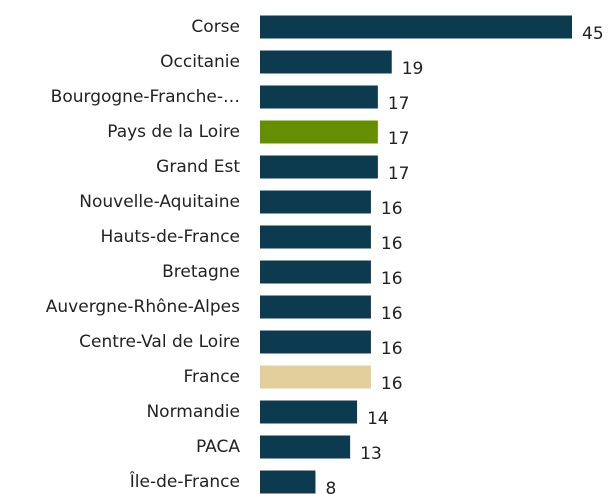 The width and height of the screenshot is (612, 494). What do you see at coordinates (378, 419) in the screenshot?
I see `value-label: 14` at bounding box center [378, 419].